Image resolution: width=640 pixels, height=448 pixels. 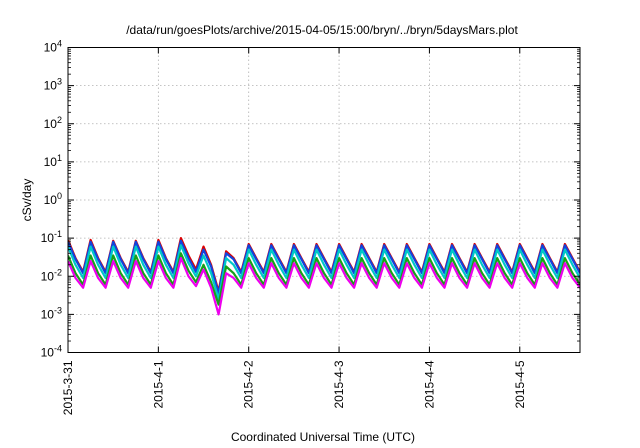 I want to click on y-tick-label: 10³, so click(x=53, y=85).